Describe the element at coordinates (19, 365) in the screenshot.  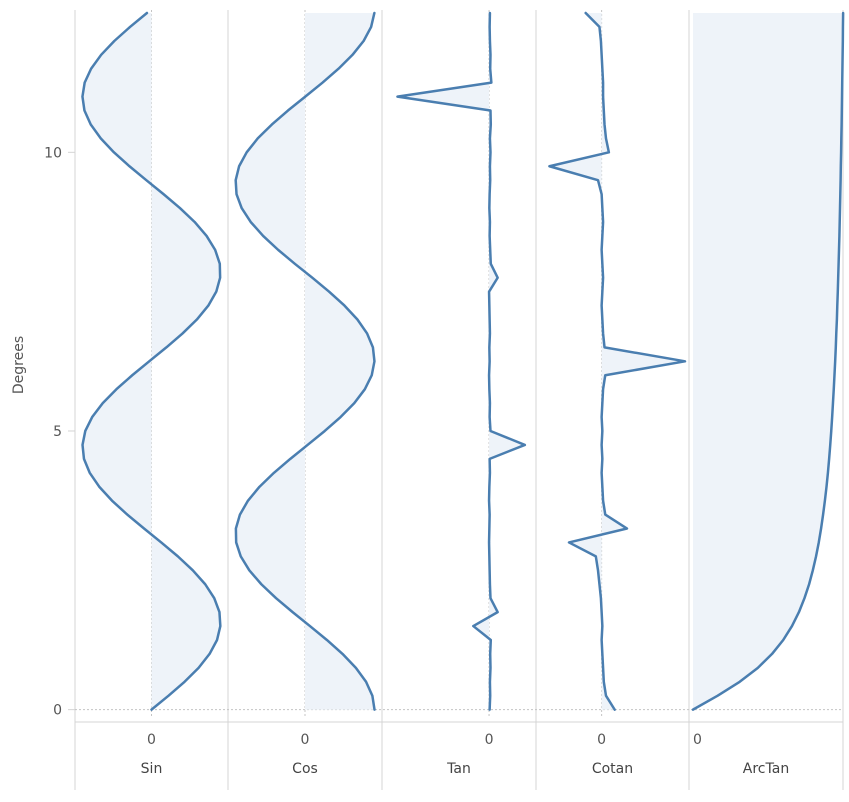
I see `y-axis-title: Degrees` at that location.